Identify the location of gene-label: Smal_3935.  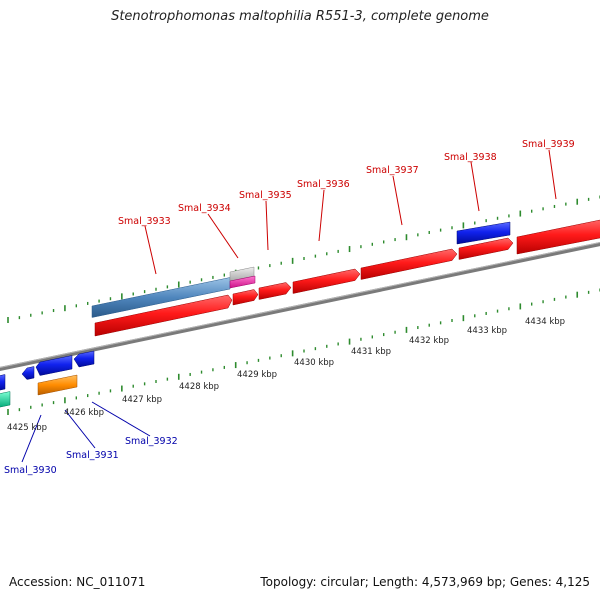
(265, 195).